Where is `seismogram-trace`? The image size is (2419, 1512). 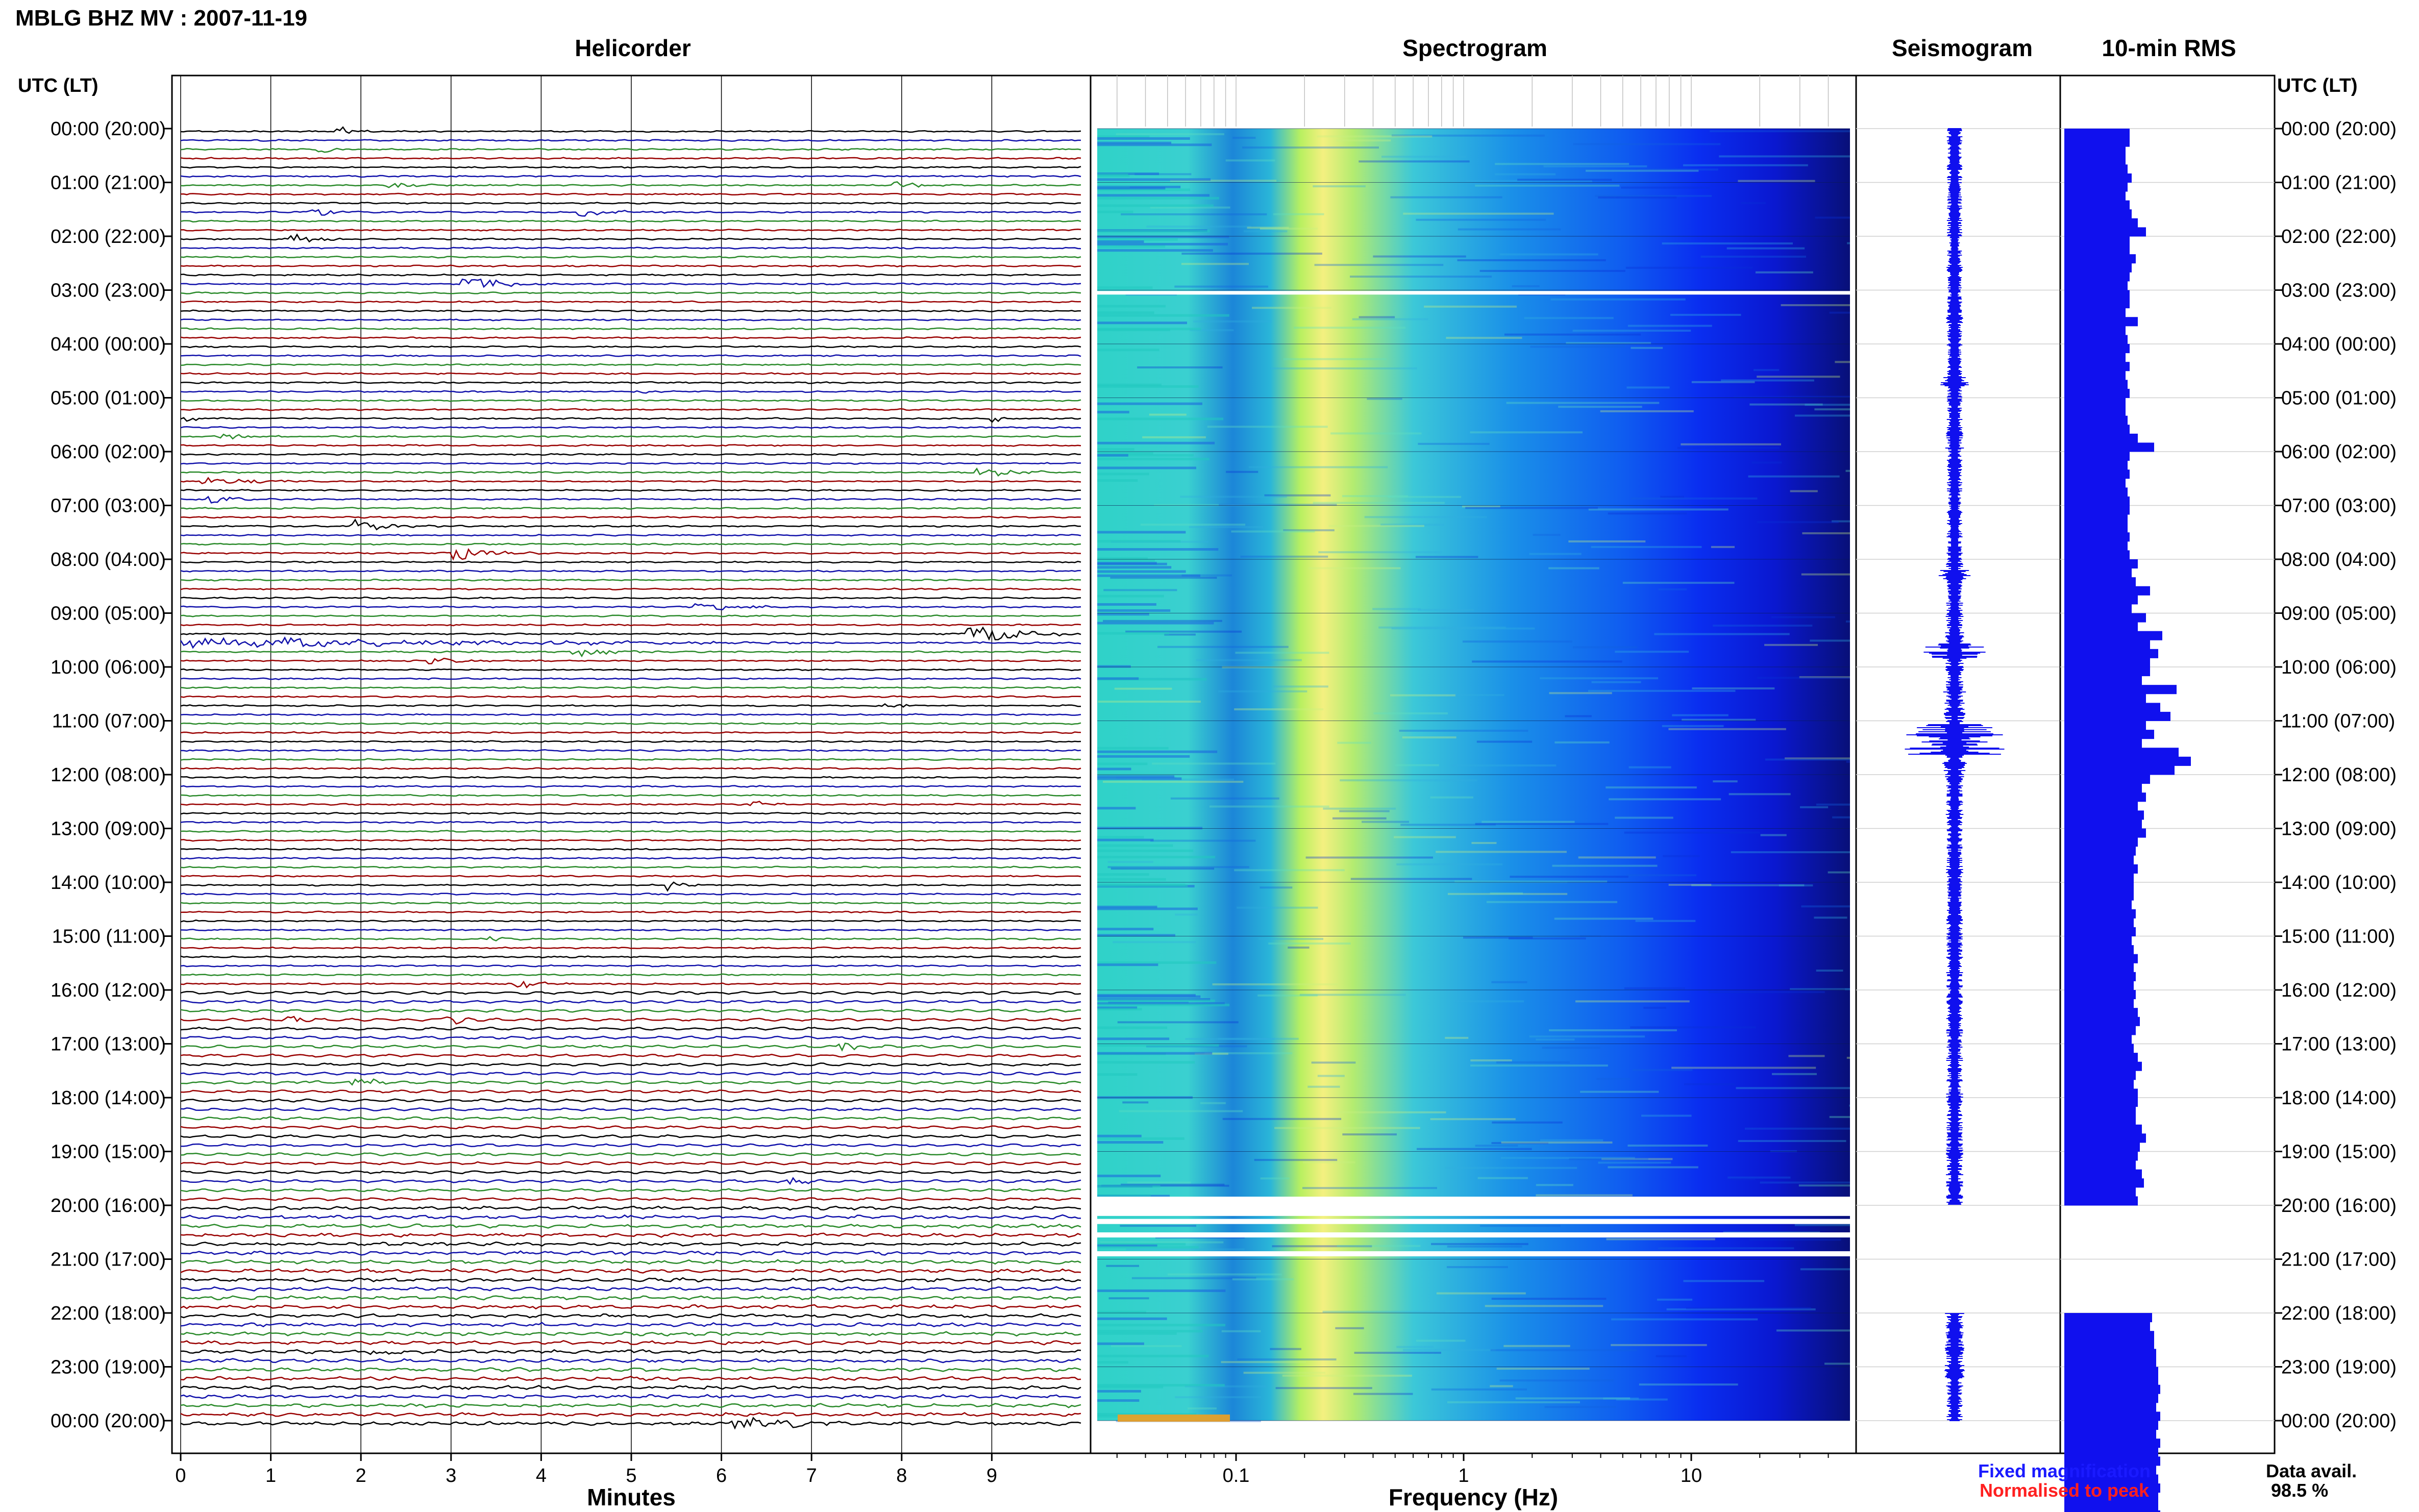
seismogram-trace is located at coordinates (1955, 774).